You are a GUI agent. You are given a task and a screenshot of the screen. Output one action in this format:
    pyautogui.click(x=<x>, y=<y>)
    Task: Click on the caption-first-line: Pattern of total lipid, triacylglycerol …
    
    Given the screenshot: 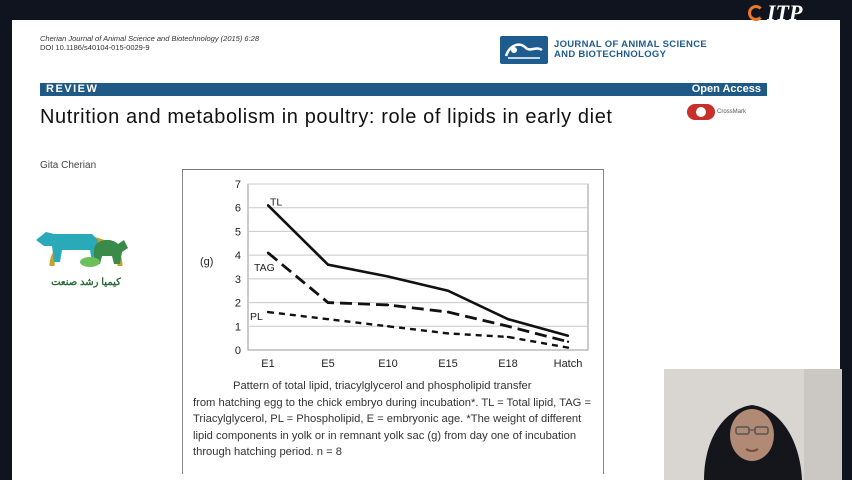 What is the action you would take?
    pyautogui.click(x=382, y=386)
    